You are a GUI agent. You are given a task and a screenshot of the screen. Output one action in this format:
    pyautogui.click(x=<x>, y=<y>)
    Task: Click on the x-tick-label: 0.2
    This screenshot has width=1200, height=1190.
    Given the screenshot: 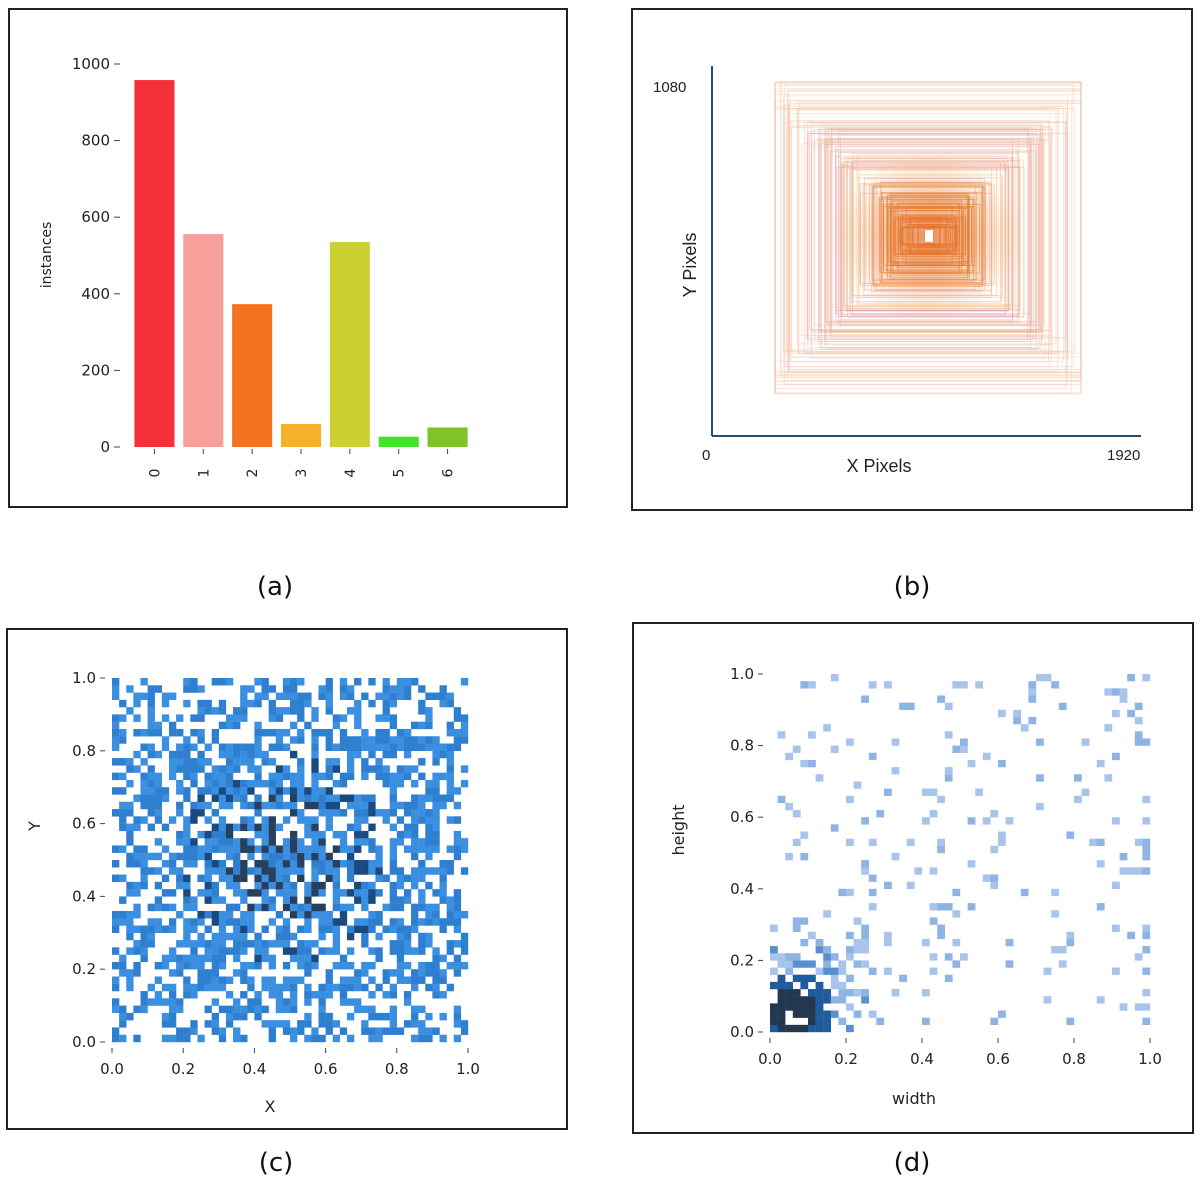 What is the action you would take?
    pyautogui.click(x=183, y=1069)
    